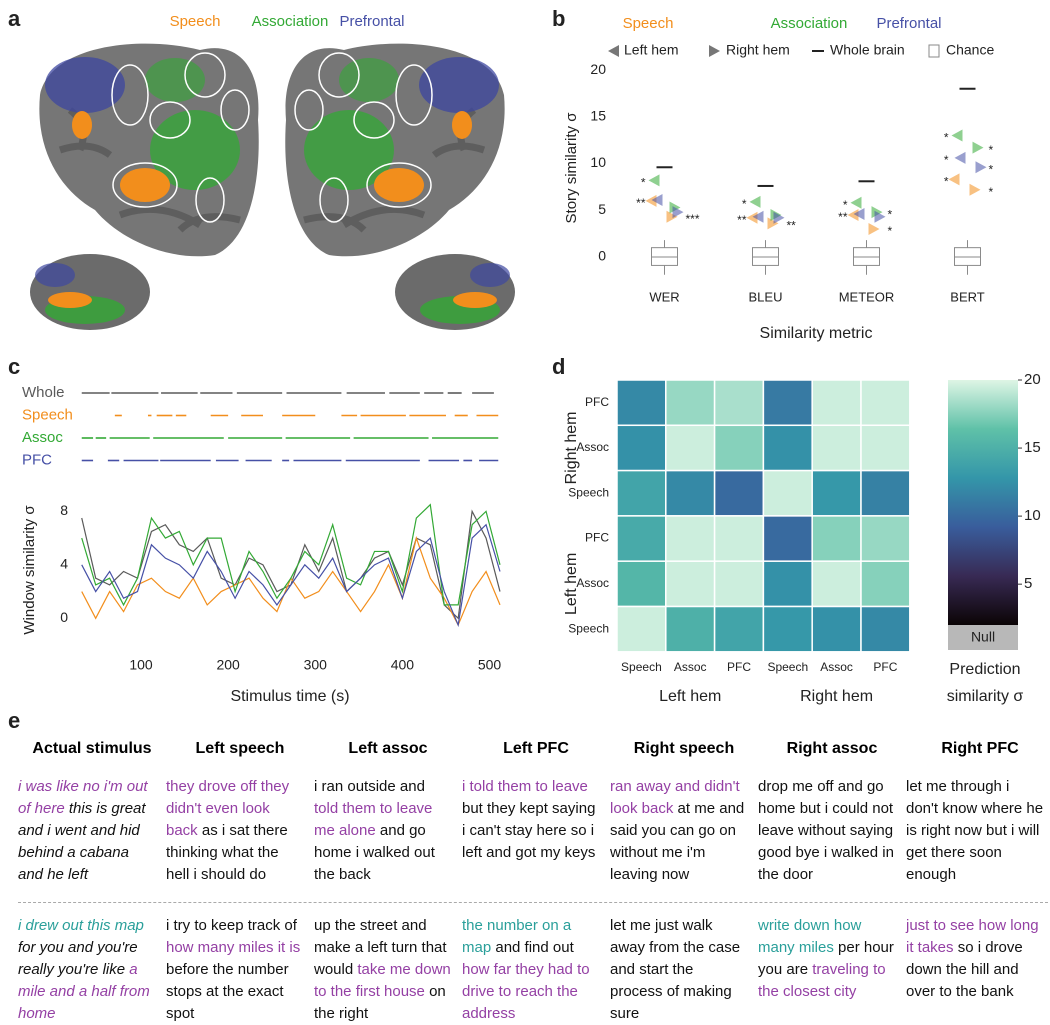 This screenshot has width=1050, height=1025. I want to click on series-line, so click(291, 575).